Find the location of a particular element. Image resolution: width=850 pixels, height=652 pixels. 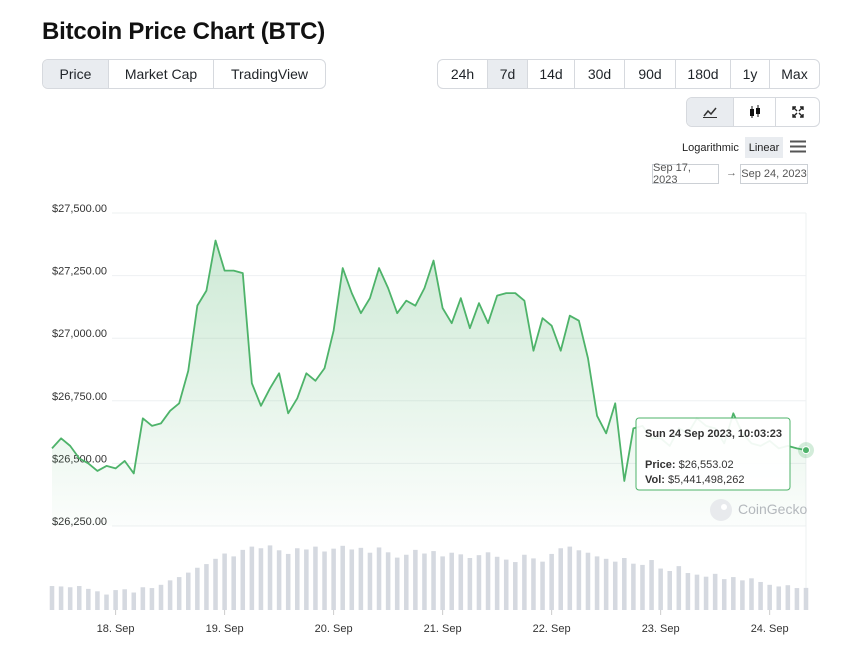

range-button: 90d is located at coordinates (649, 74).